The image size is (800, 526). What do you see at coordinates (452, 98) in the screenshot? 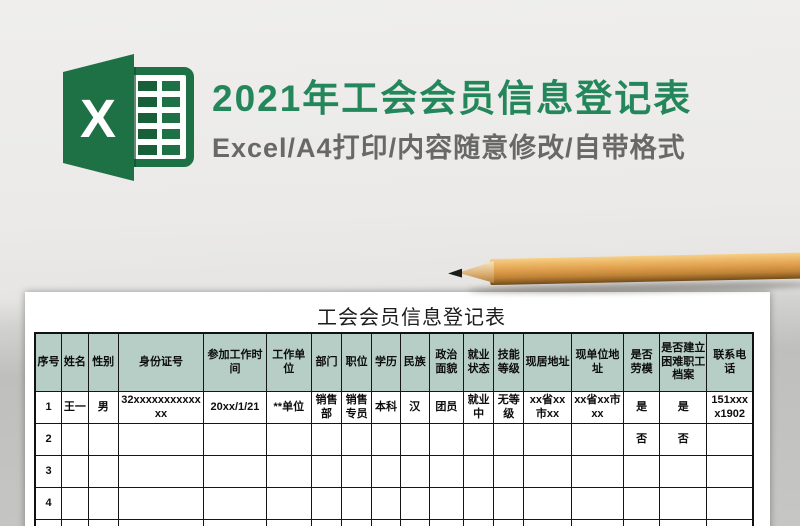
I see `page-title: 2021年工会会员信息登记表` at bounding box center [452, 98].